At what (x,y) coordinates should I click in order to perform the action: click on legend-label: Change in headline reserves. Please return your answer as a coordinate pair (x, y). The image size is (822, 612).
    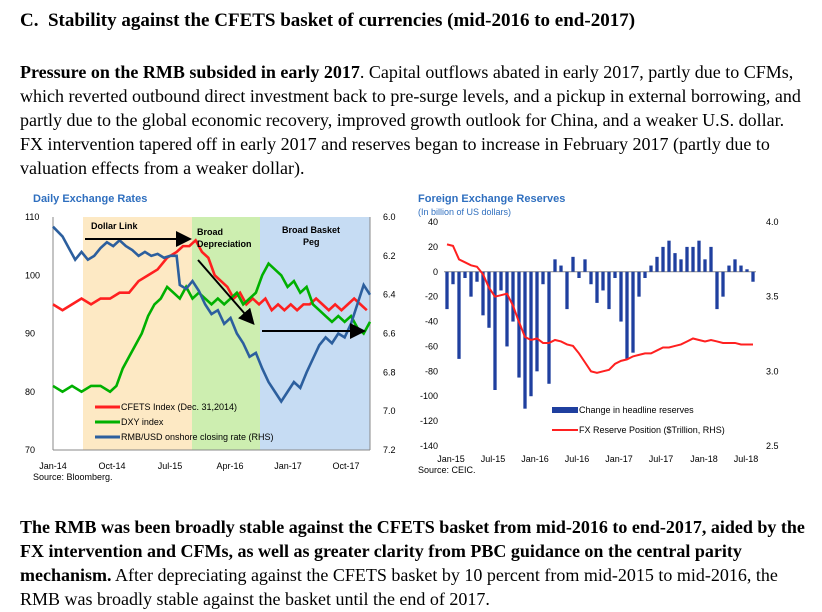
    Looking at the image, I should click on (636, 410).